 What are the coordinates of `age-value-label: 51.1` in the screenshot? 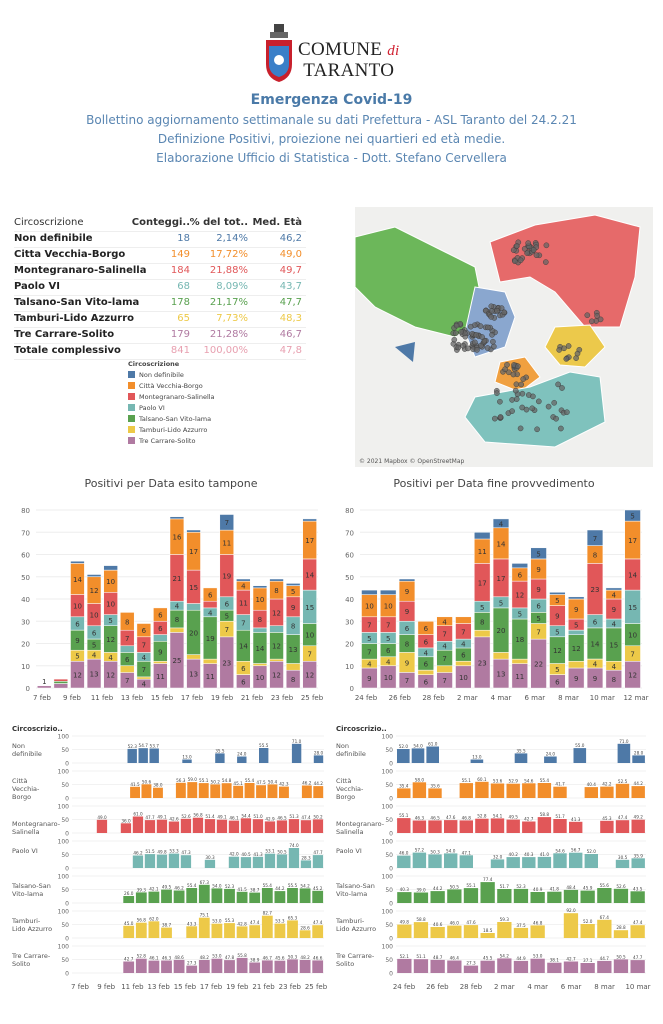 It's located at (421, 956).